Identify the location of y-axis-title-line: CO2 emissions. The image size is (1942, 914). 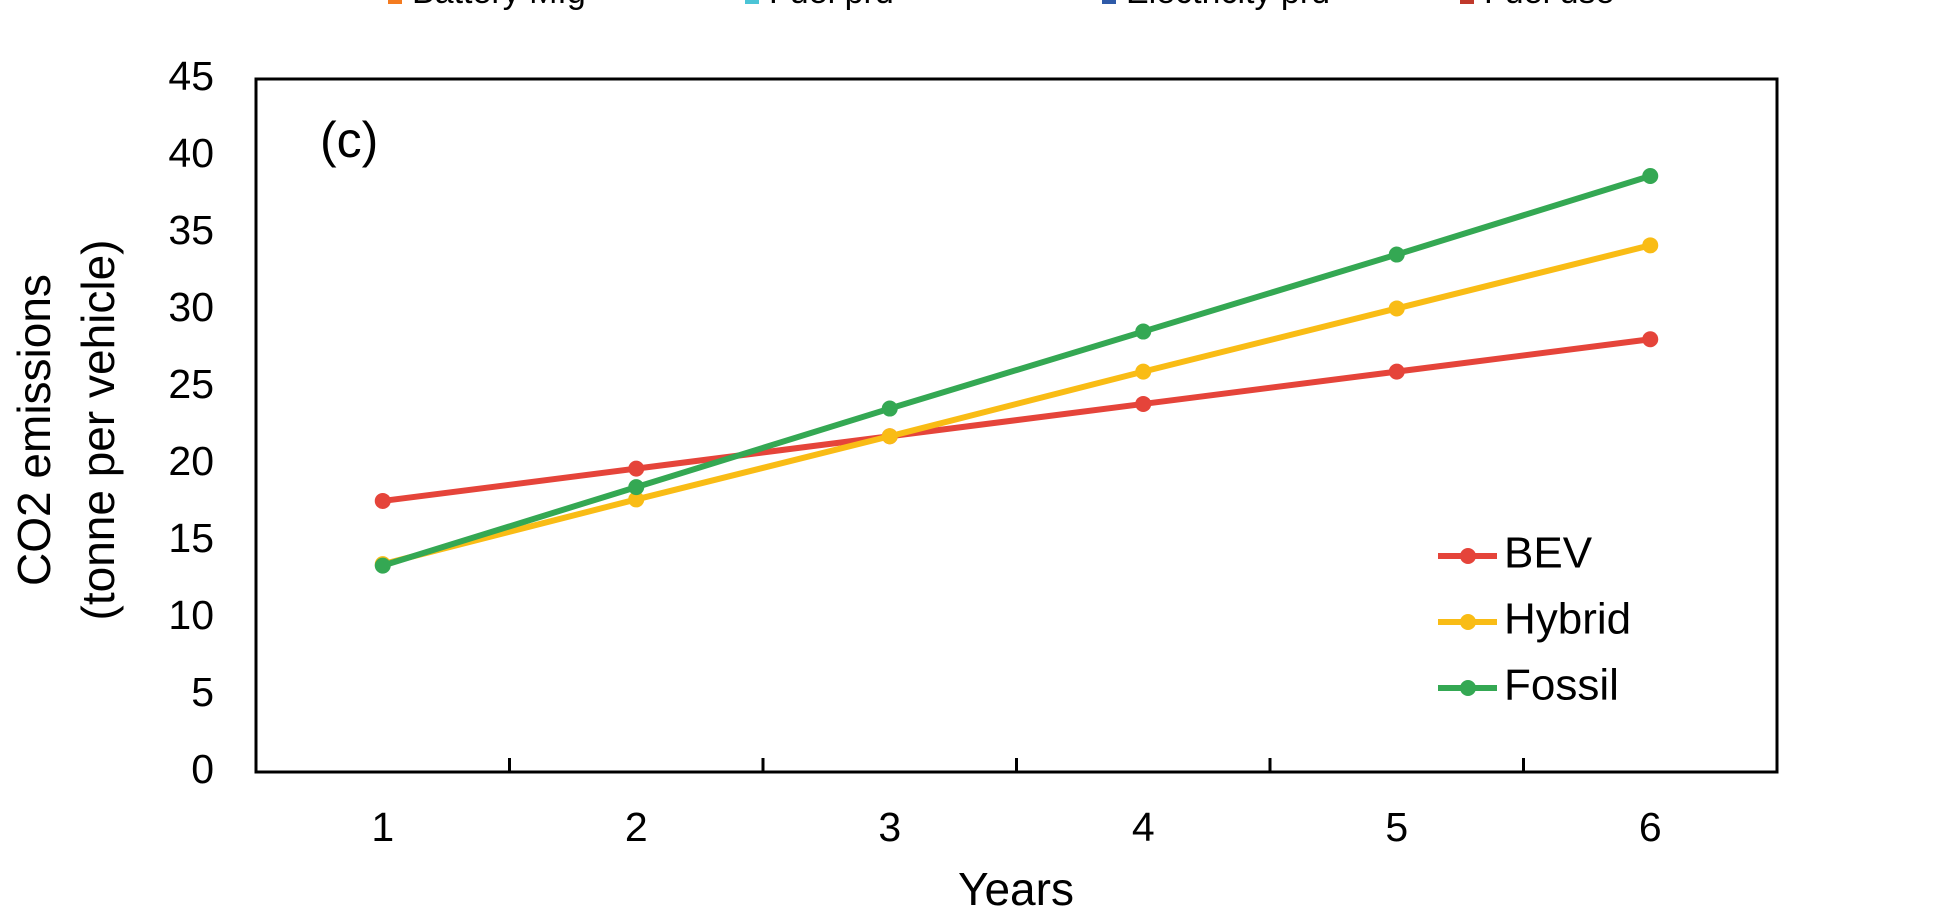
(34, 430).